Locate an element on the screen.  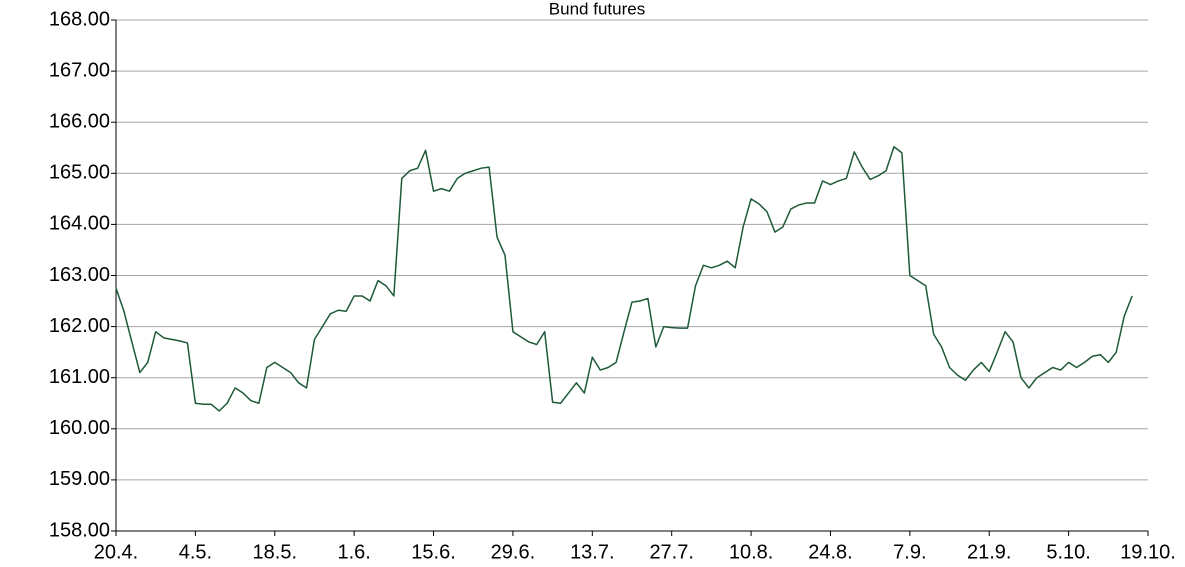
x-tick-label: 24.8. is located at coordinates (830, 552).